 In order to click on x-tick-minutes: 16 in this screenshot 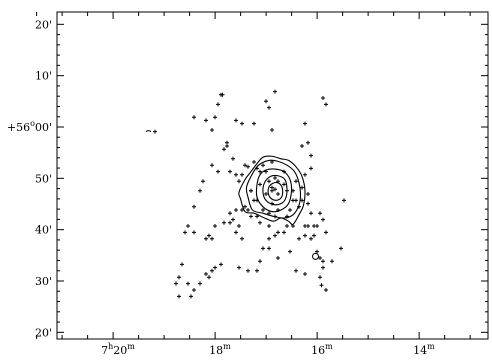, I will do `click(318, 350)`.